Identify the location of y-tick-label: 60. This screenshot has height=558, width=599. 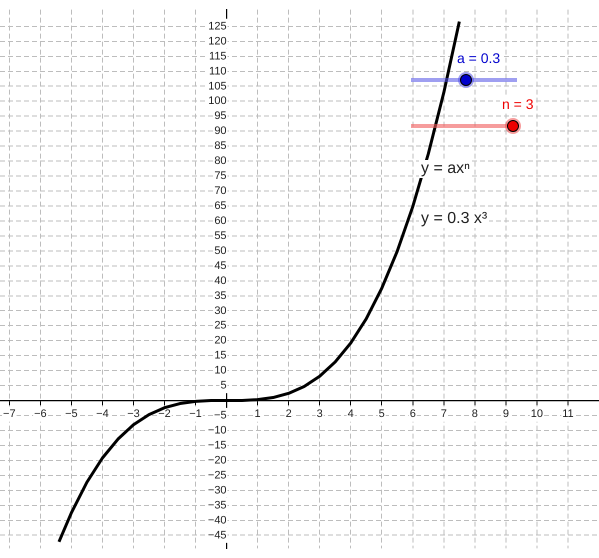
(220, 220).